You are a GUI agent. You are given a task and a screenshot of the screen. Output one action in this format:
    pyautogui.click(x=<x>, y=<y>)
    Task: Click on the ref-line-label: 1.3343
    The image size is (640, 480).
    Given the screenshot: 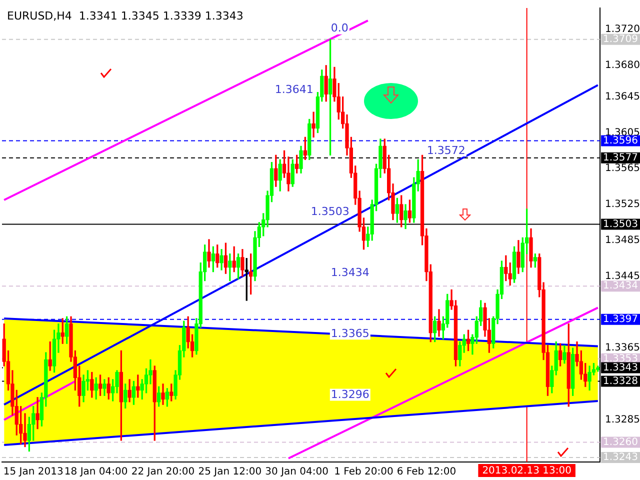 What is the action you would take?
    pyautogui.click(x=620, y=368)
    